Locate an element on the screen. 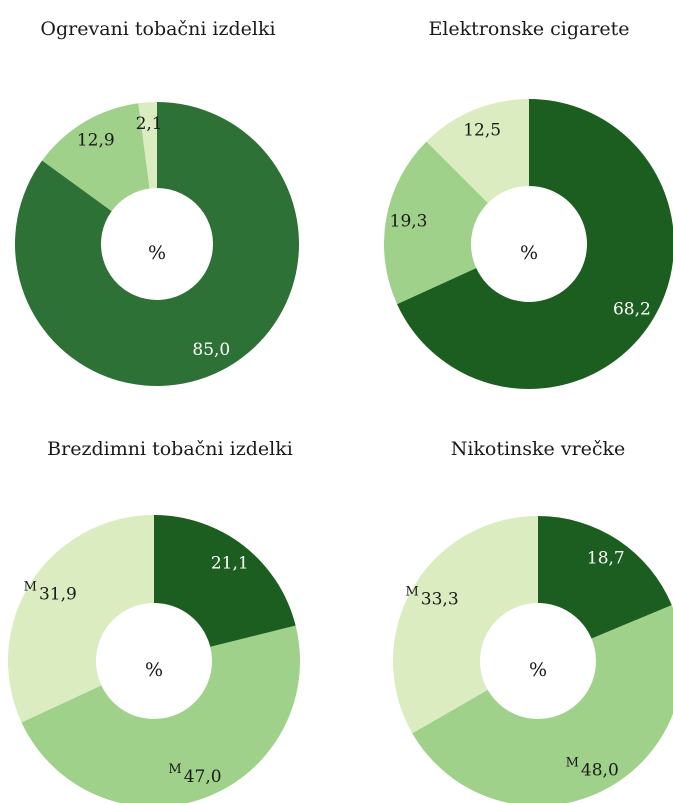 The height and width of the screenshot is (803, 673). slice-value: 47,0 is located at coordinates (203, 777).